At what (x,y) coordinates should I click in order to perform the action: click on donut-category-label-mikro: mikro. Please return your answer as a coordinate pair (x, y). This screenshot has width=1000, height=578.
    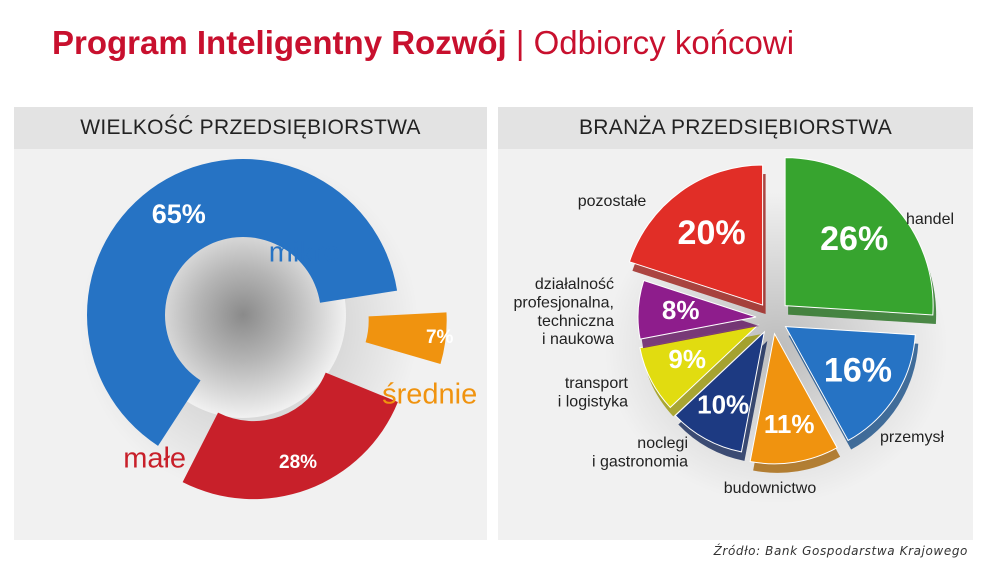
    Looking at the image, I should click on (304, 253).